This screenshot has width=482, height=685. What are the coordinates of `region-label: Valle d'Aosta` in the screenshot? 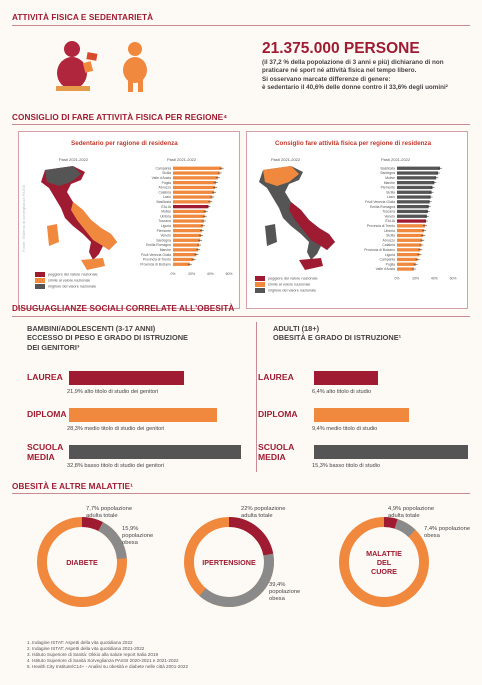 It's located at (386, 269).